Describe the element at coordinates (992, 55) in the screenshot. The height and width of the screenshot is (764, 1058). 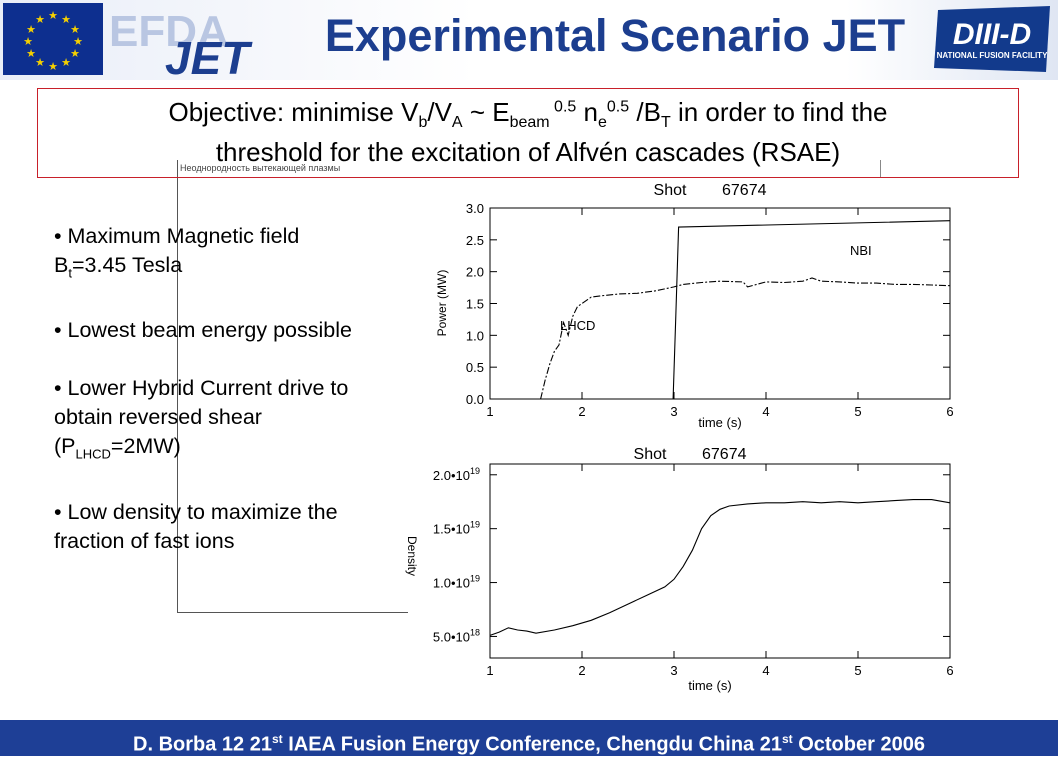
I see `diii-d-logo-subtitle: NATIONAL FUSION FACILITY` at that location.